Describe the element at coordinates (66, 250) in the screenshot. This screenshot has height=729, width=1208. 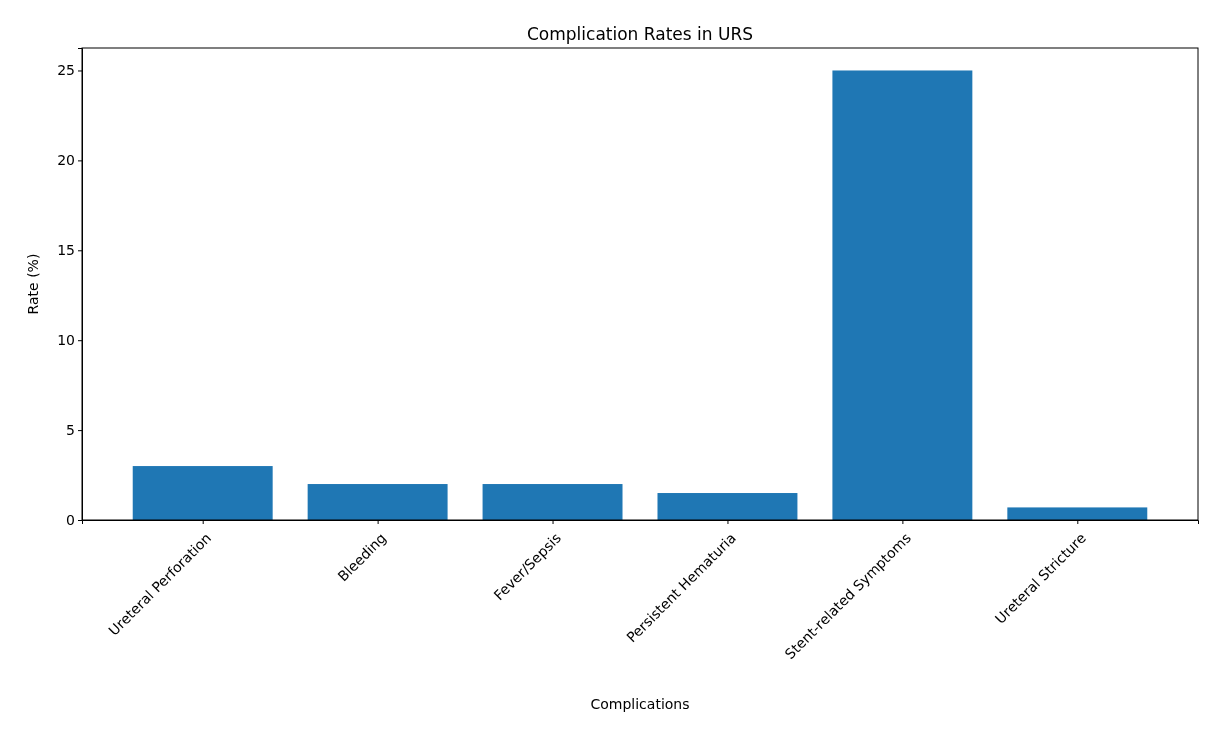
I see `y-tick-label: 15` at that location.